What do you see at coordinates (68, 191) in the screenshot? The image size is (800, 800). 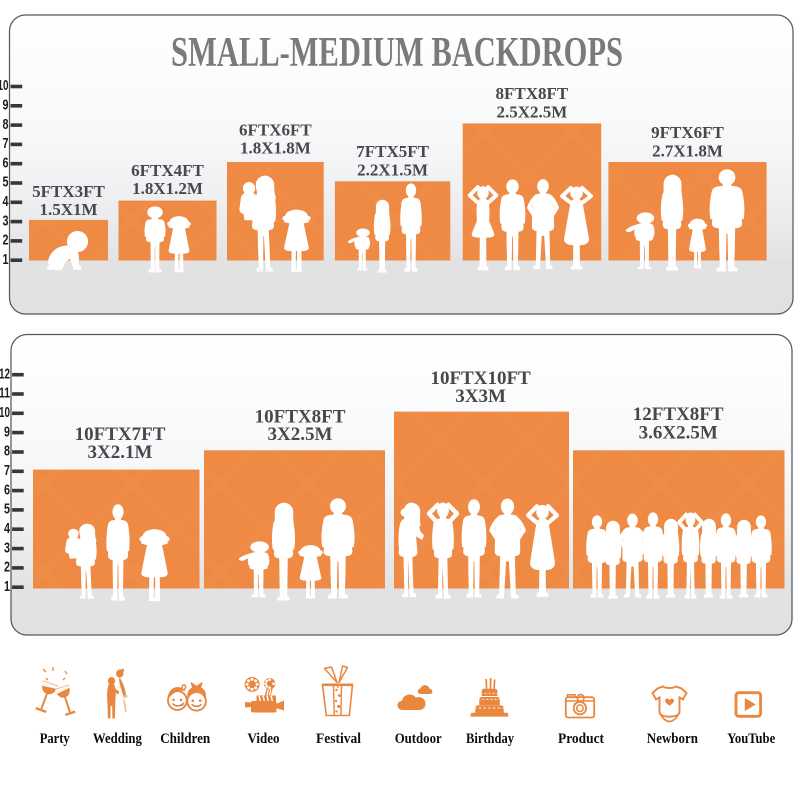 I see `svg-text: 5FTX3FT` at bounding box center [68, 191].